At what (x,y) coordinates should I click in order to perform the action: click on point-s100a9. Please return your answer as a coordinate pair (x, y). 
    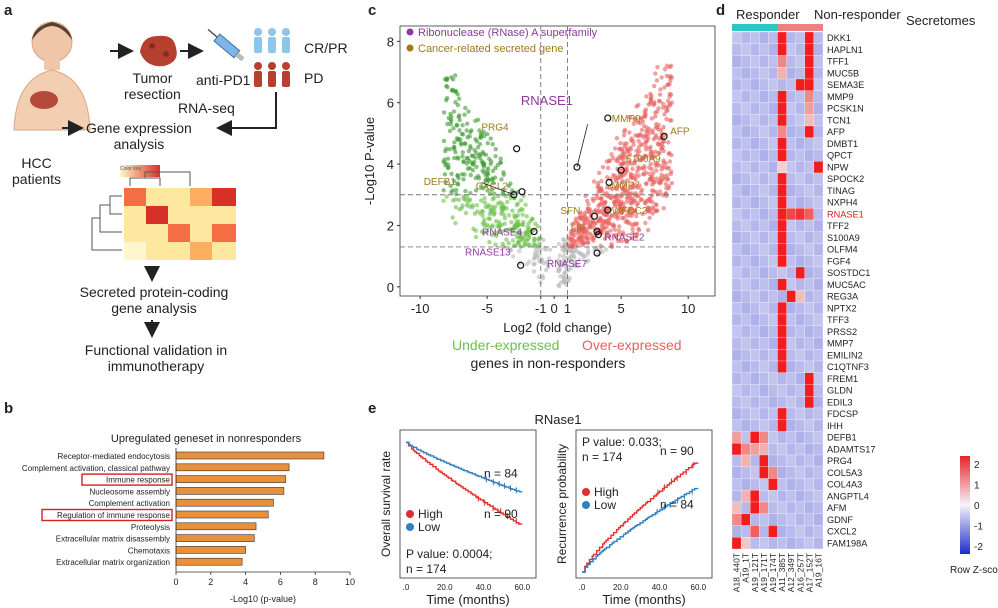
    Looking at the image, I should click on (621, 170).